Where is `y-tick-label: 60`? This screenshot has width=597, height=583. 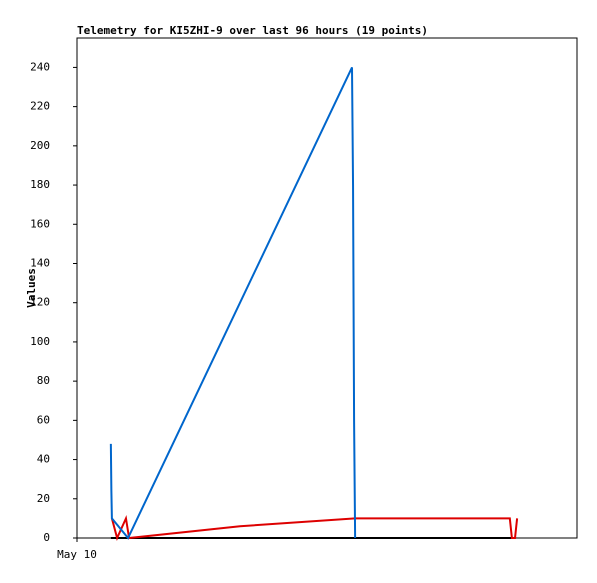 y-tick-label: 60 is located at coordinates (43, 419).